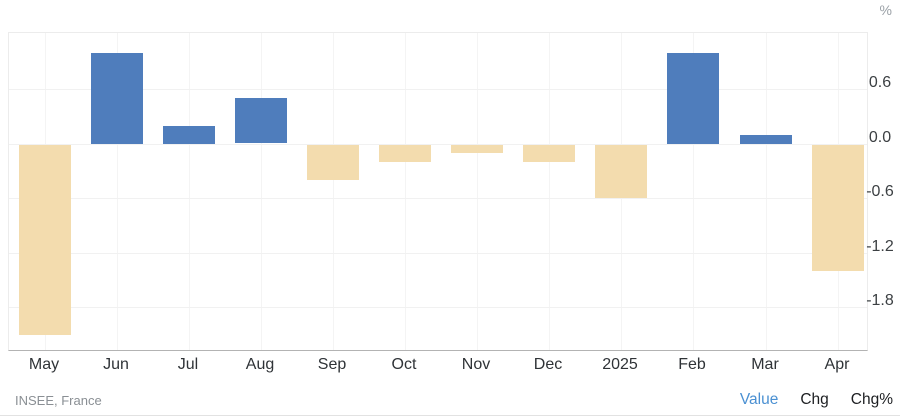 This screenshot has width=900, height=416. I want to click on x-axis-tick-label: Feb, so click(692, 364).